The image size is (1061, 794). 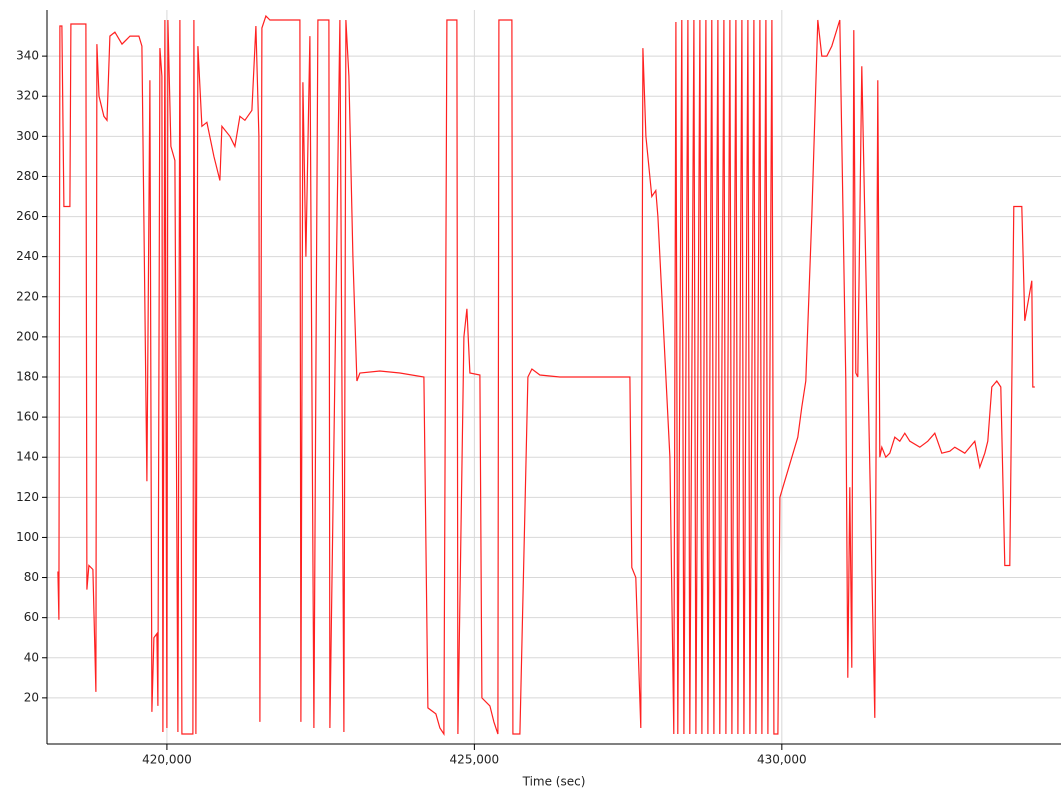 I want to click on y-tick-label: 60, so click(x=31, y=617).